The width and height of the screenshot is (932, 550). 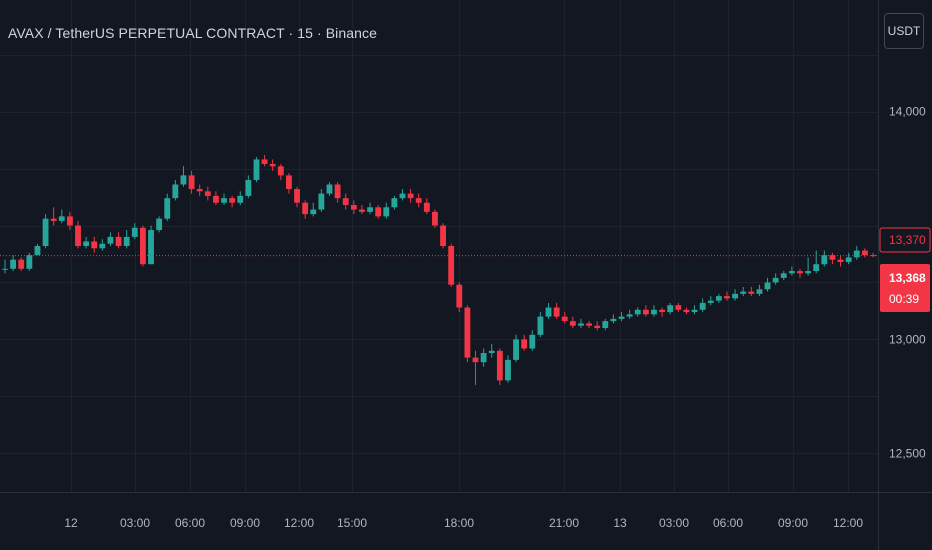 I want to click on currency-button: USDT, so click(x=904, y=31).